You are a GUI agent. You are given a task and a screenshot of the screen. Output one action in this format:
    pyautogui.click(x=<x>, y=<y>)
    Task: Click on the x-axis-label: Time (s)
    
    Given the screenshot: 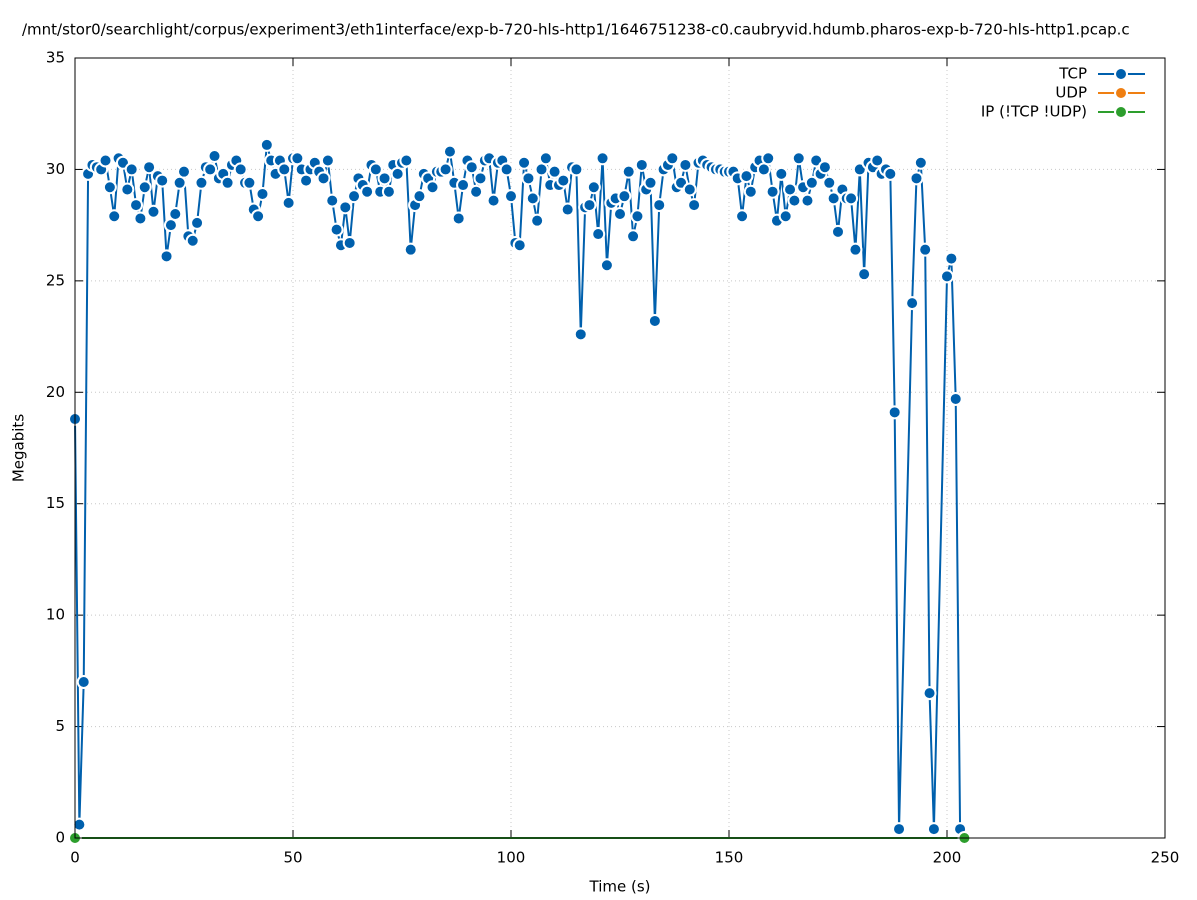 What is the action you would take?
    pyautogui.click(x=620, y=887)
    